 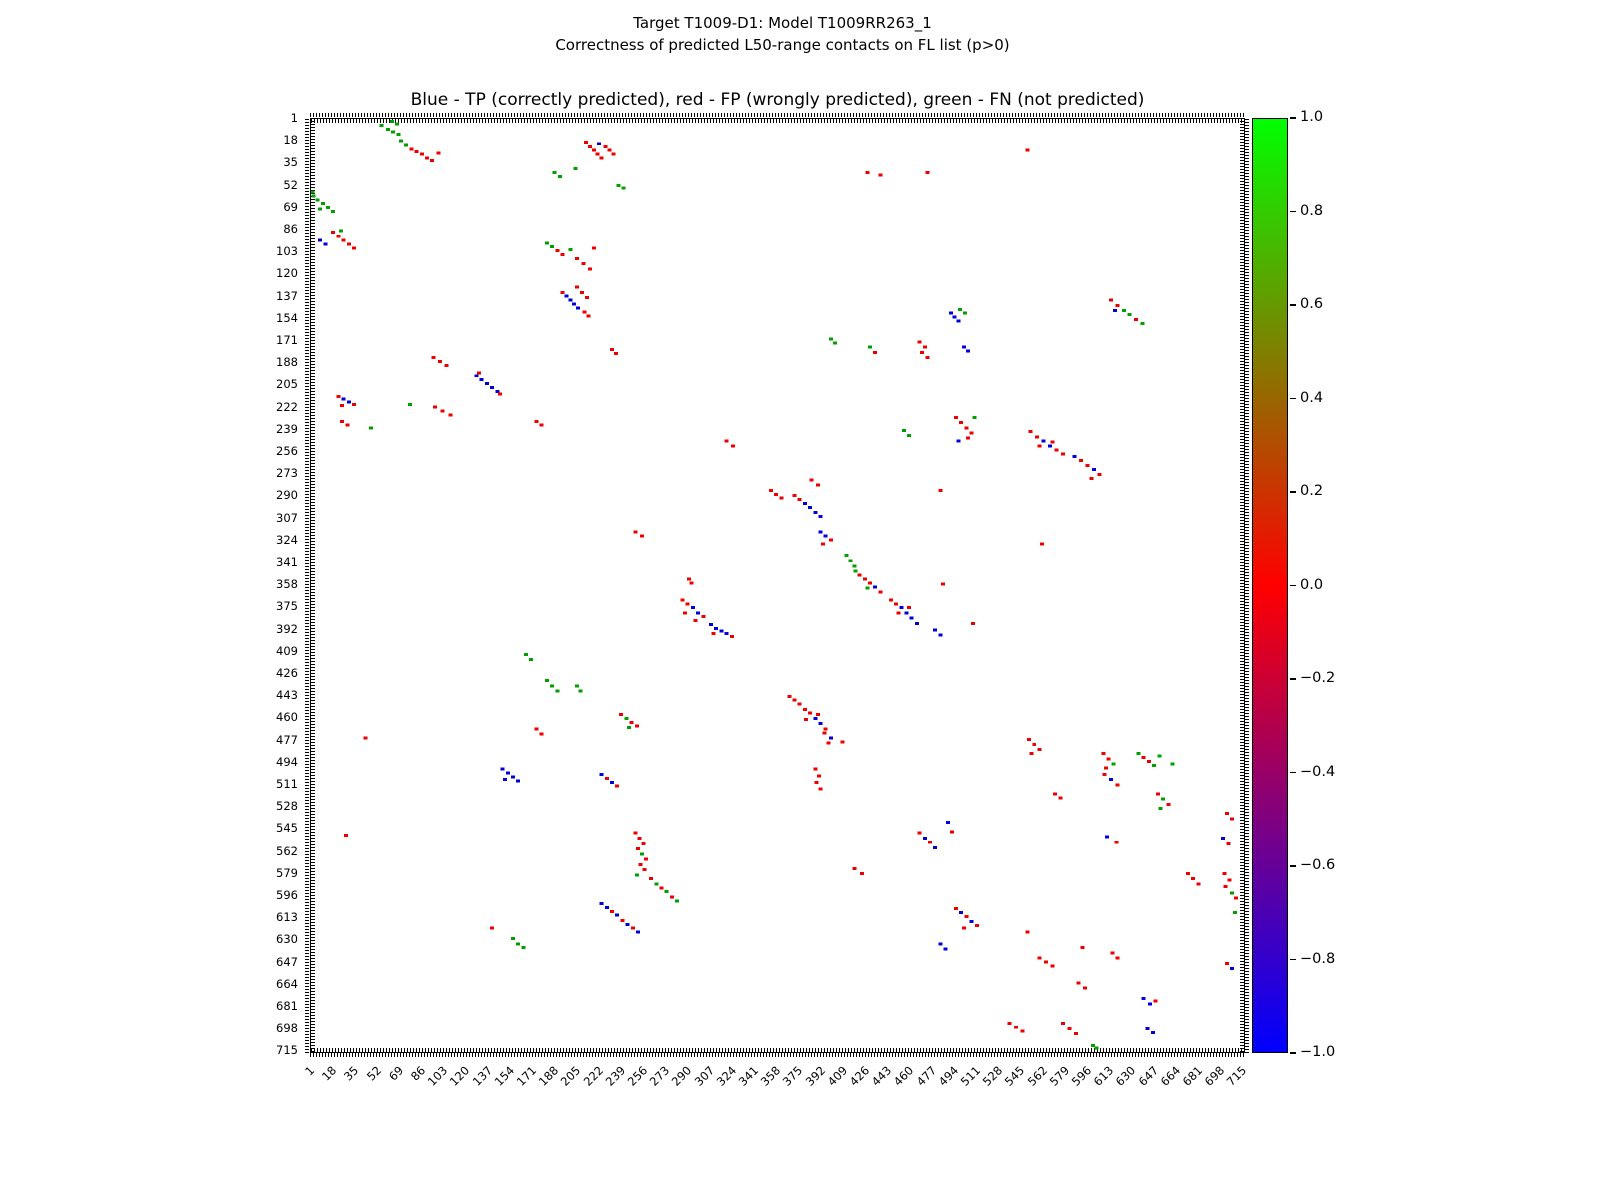 What do you see at coordinates (287, 894) in the screenshot?
I see `y-tick-label: 596` at bounding box center [287, 894].